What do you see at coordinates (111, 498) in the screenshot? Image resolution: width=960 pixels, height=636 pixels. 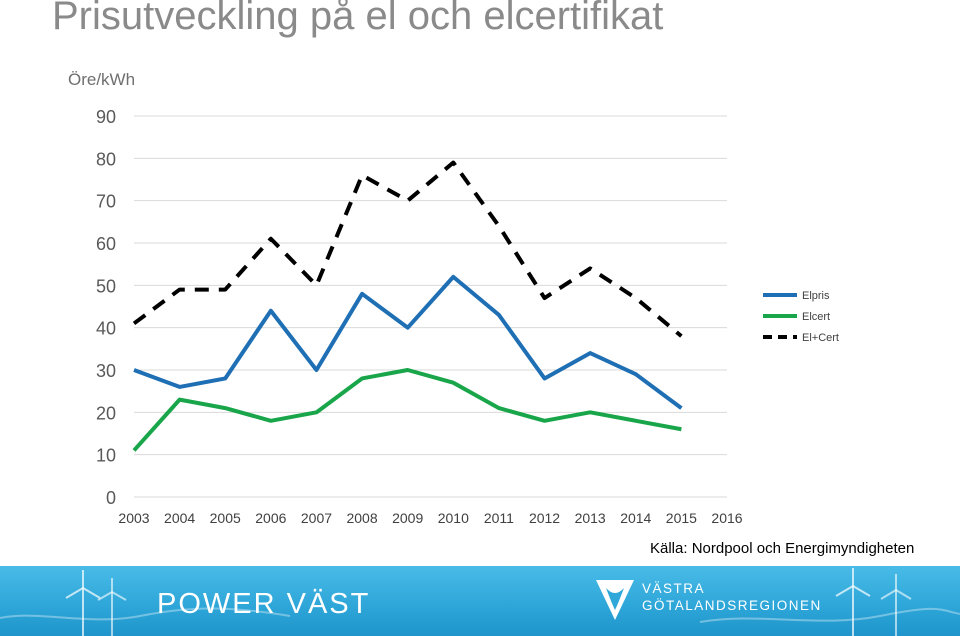 I see `y-tick-label: 0` at bounding box center [111, 498].